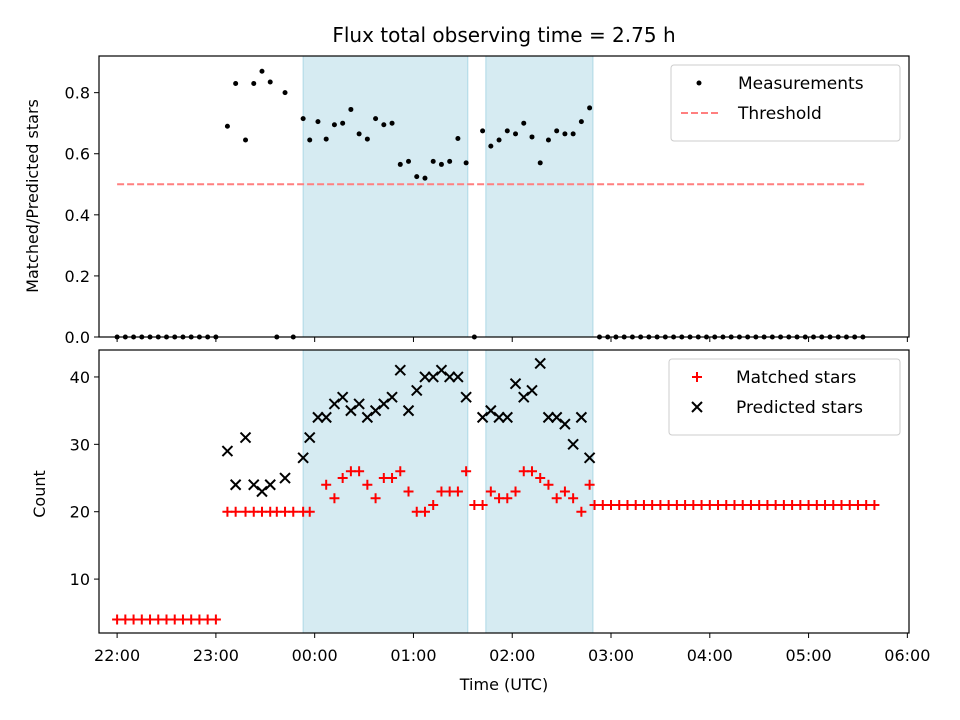 Image resolution: width=960 pixels, height=720 pixels. Describe the element at coordinates (77, 154) in the screenshot. I see `top-y-tick-label: 0.6` at that location.